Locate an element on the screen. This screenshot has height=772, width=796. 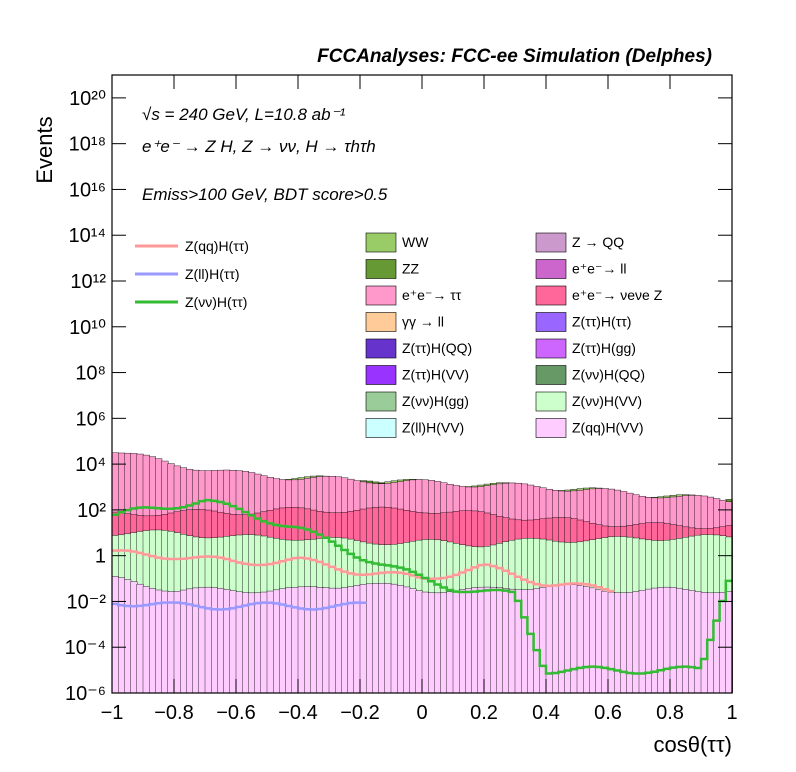
legend-label: Z(νν)H(gg) is located at coordinates (435, 401).